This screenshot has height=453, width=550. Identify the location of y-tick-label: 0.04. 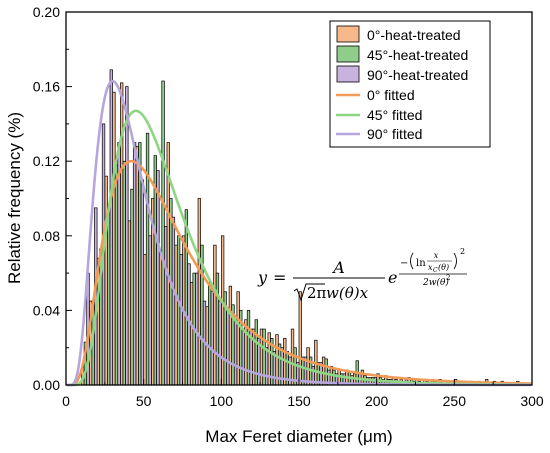
(46, 310).